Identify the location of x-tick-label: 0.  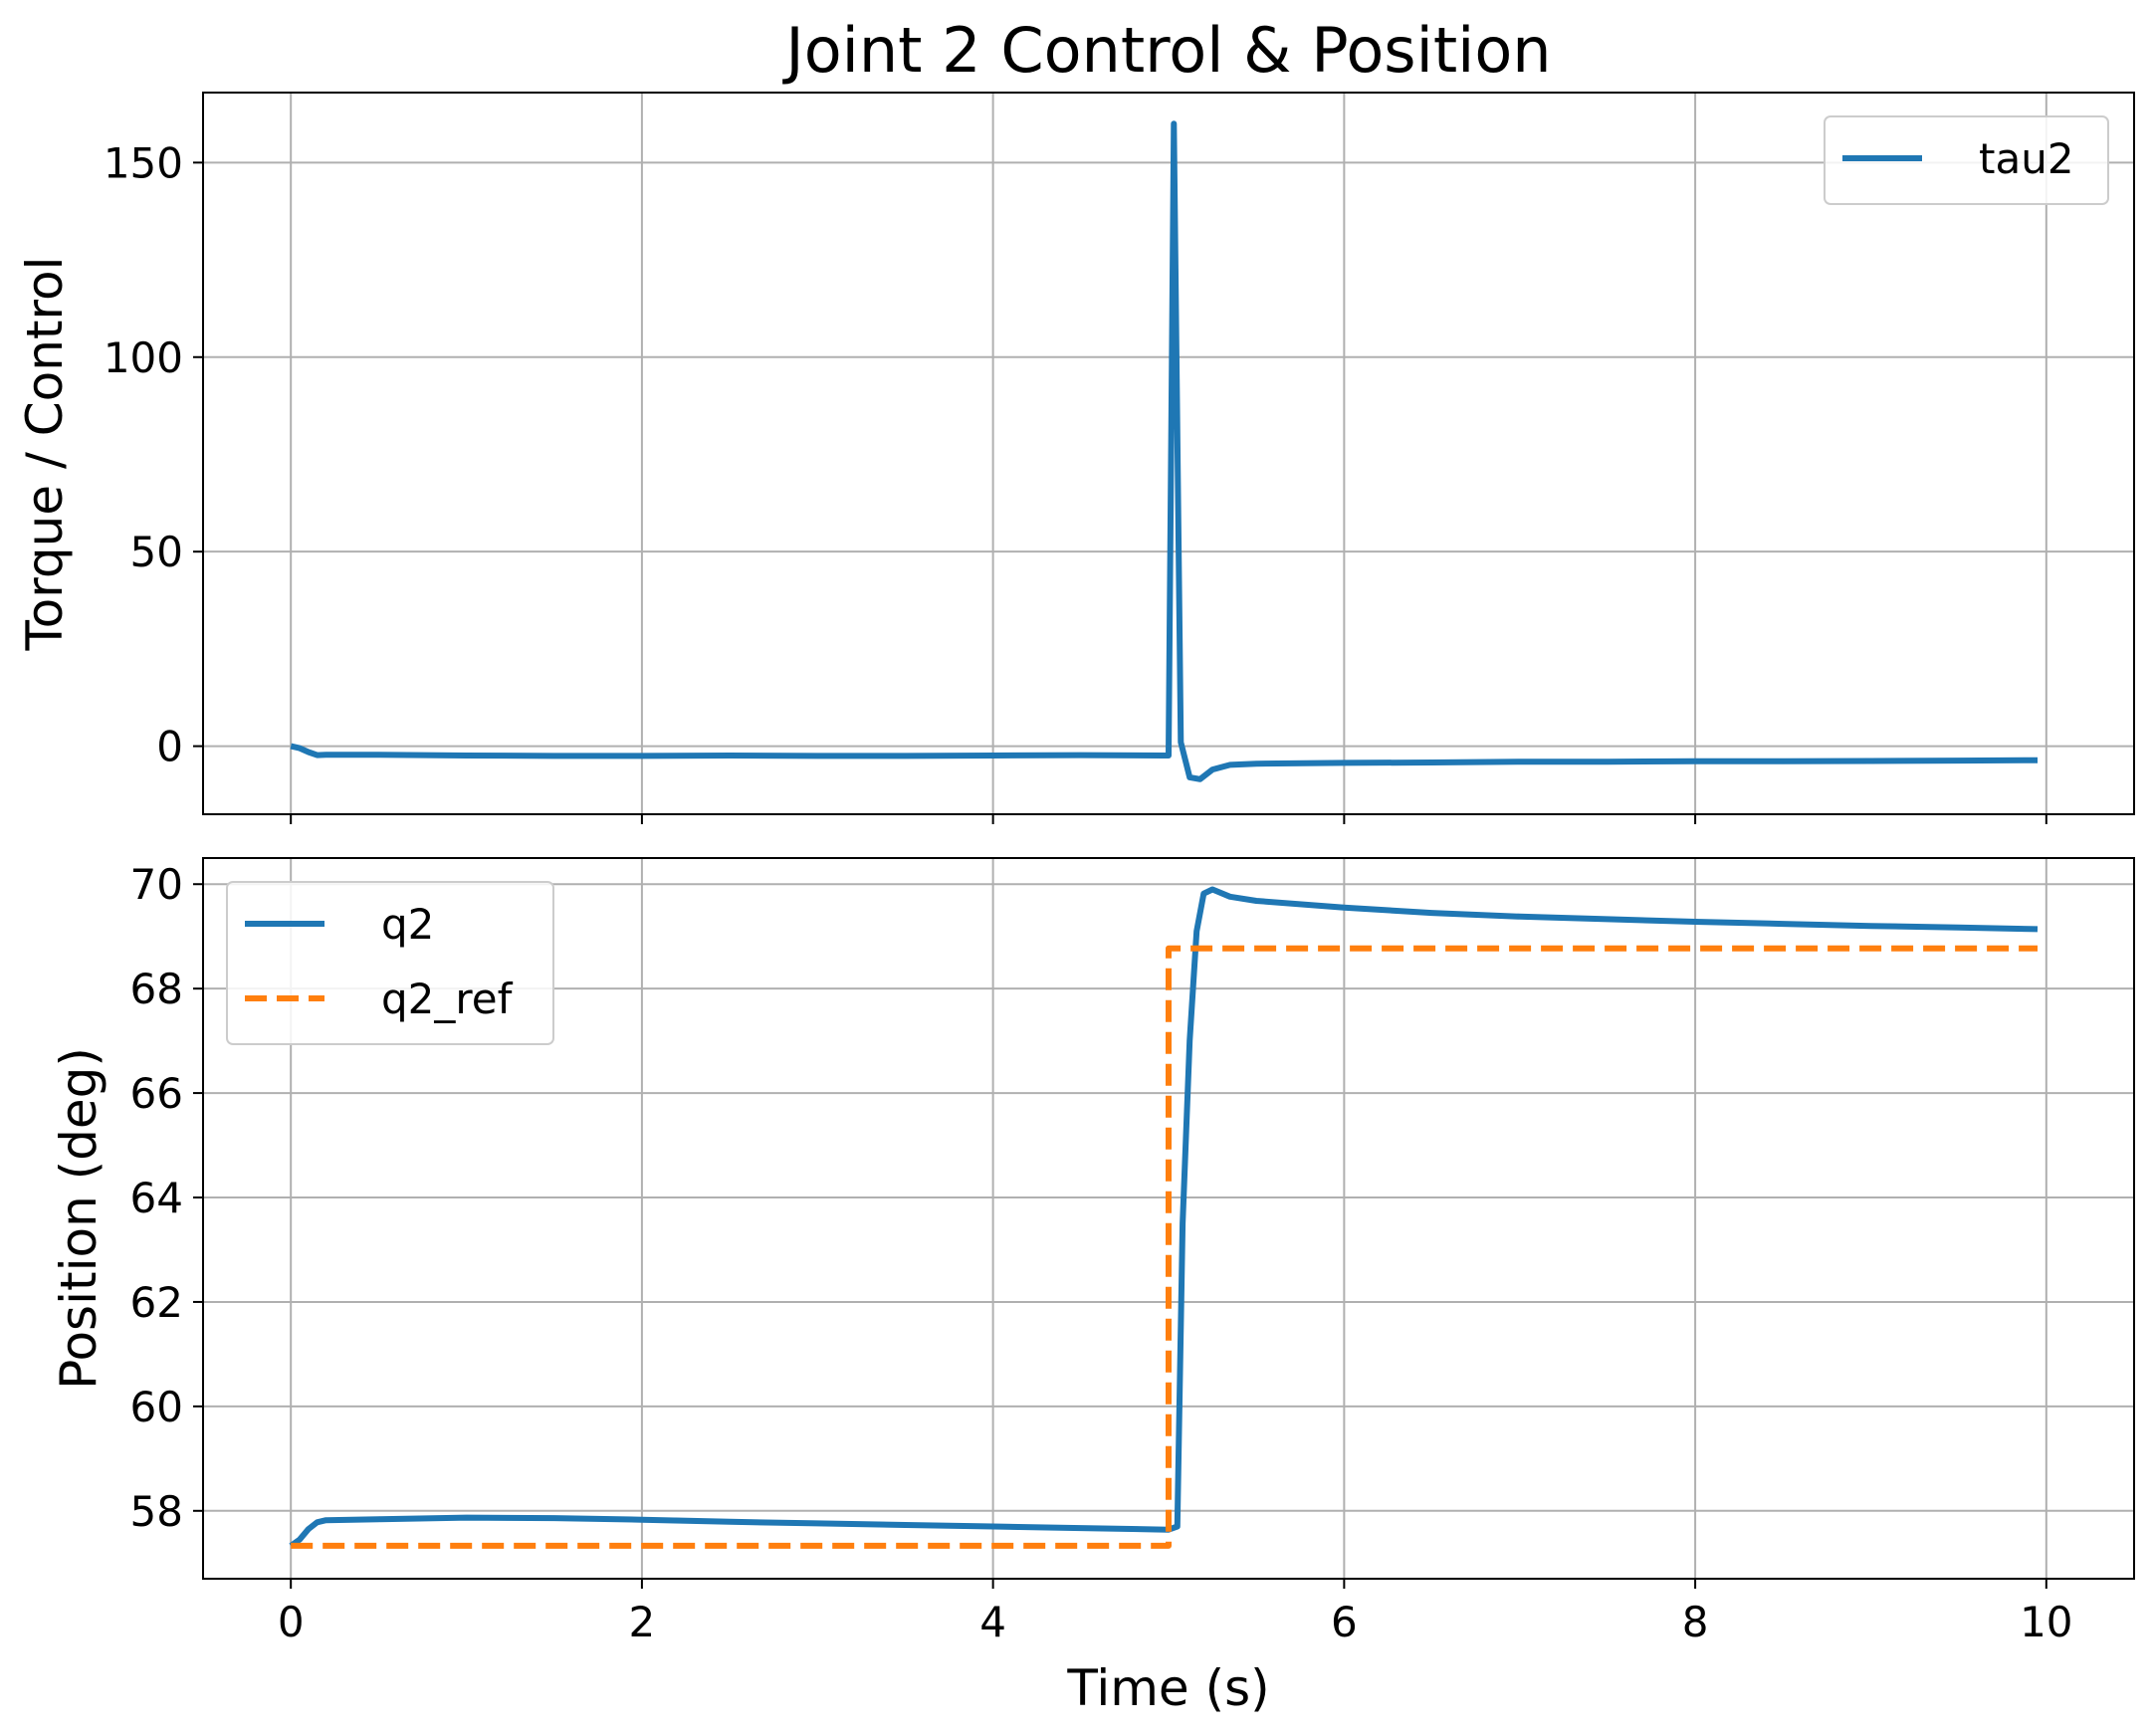
(291, 1622).